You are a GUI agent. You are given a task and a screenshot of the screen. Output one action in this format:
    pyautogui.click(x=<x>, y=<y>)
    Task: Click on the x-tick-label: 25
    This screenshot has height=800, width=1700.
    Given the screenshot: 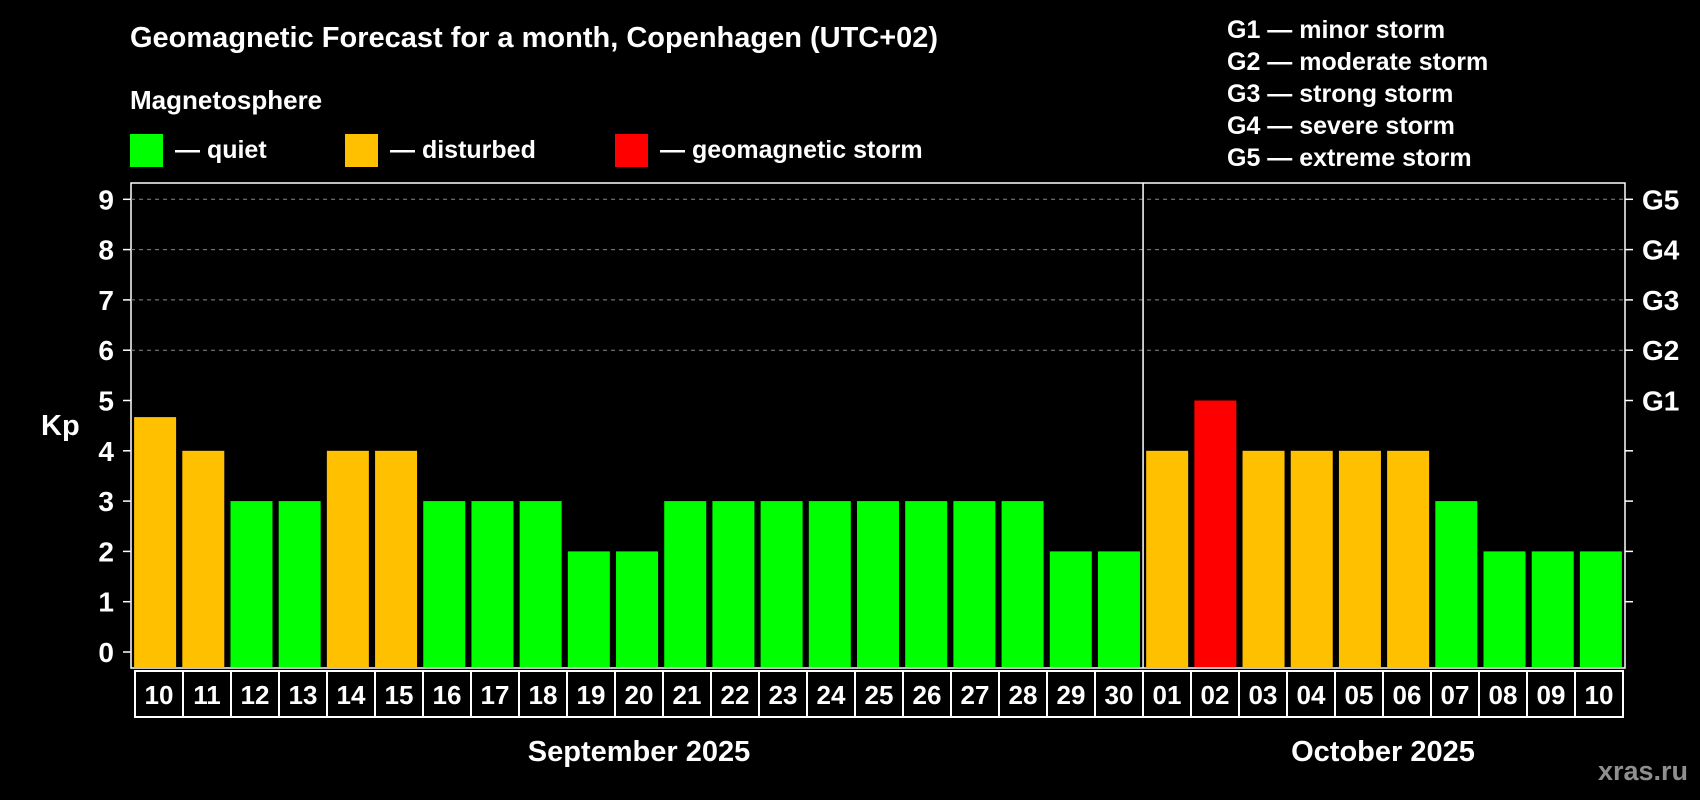 What is the action you would take?
    pyautogui.click(x=879, y=695)
    